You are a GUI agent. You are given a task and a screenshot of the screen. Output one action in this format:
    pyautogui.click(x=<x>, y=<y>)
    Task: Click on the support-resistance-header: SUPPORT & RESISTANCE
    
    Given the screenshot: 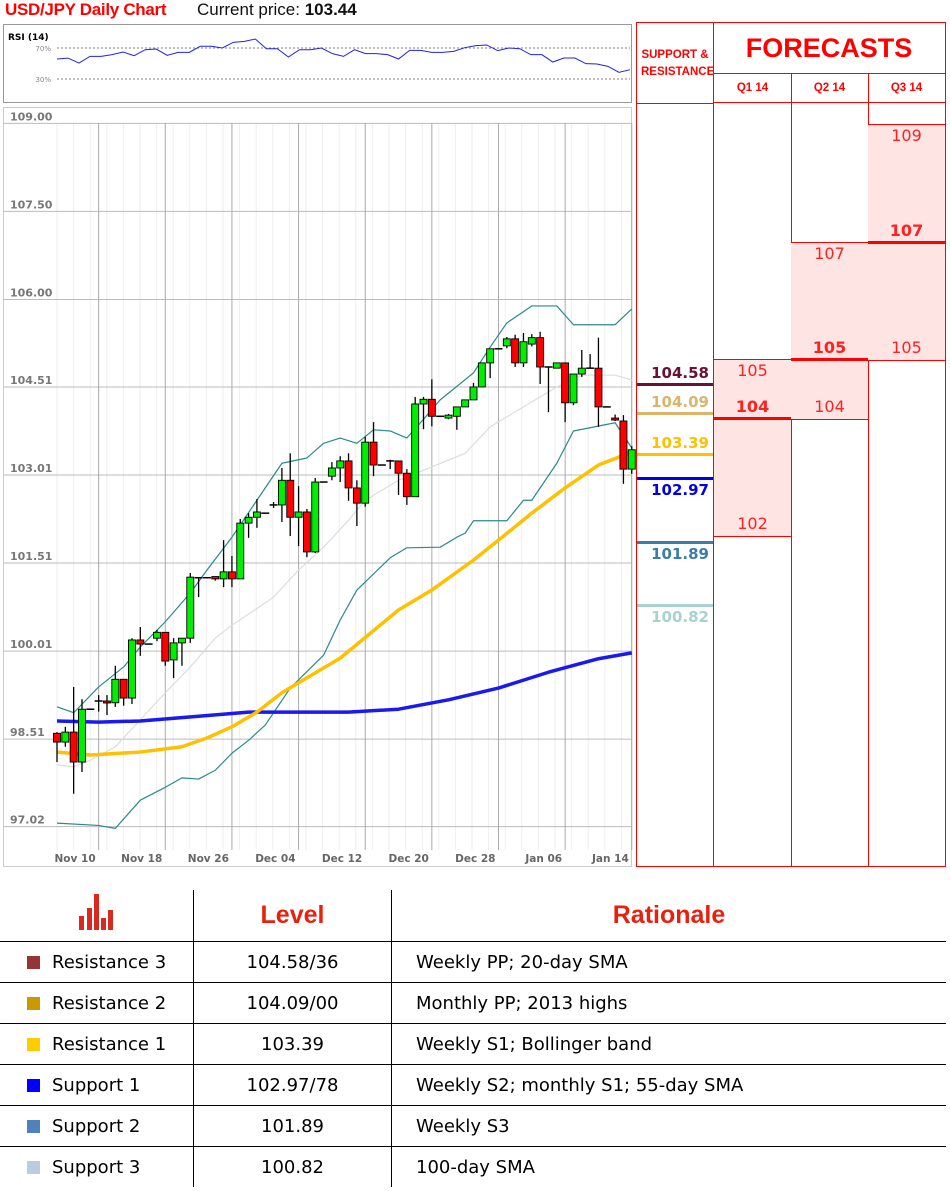 What is the action you would take?
    pyautogui.click(x=678, y=63)
    